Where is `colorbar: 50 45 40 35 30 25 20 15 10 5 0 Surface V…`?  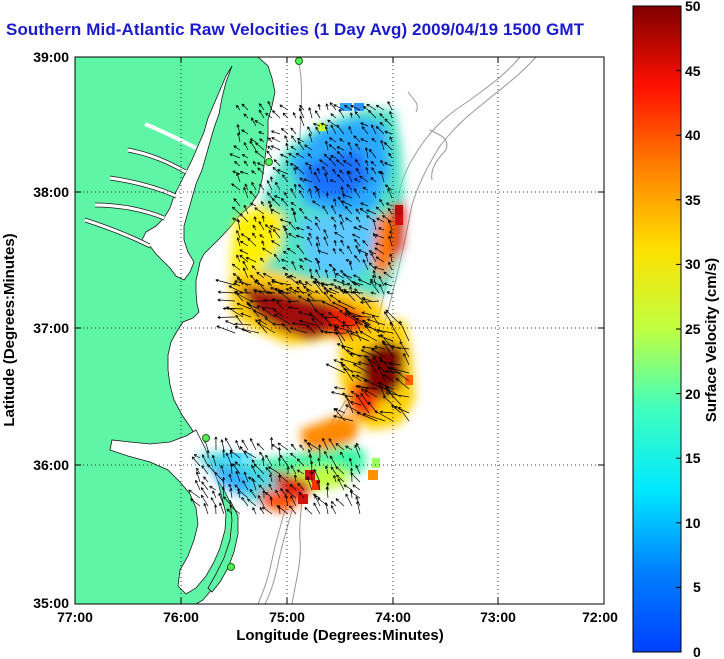
colorbar: 50 45 40 35 30 25 20 15 10 5 0 Surface V… is located at coordinates (676, 329).